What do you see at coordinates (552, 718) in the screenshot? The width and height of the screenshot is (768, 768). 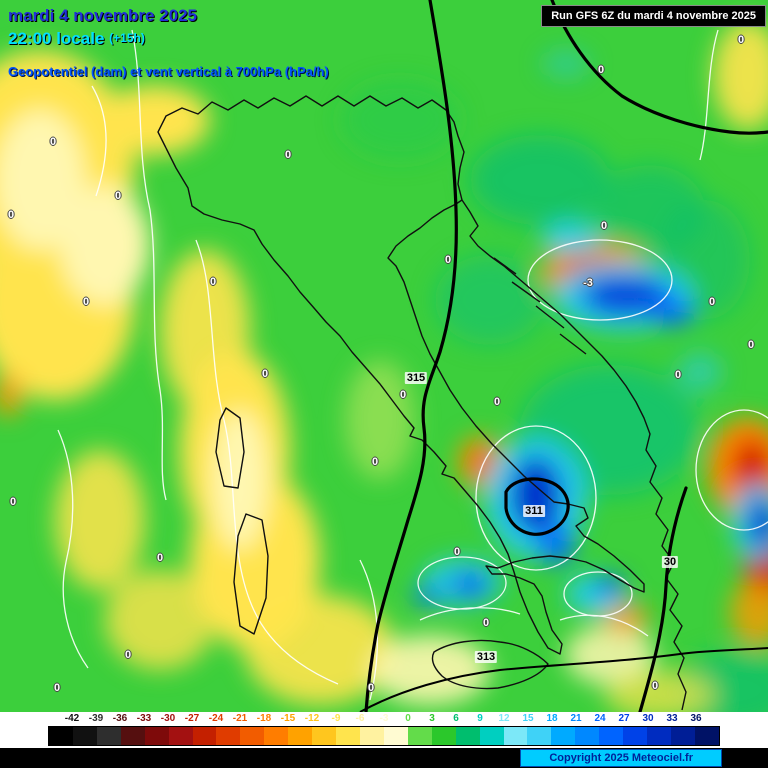 I see `colorbar-tick-label: 18` at bounding box center [552, 718].